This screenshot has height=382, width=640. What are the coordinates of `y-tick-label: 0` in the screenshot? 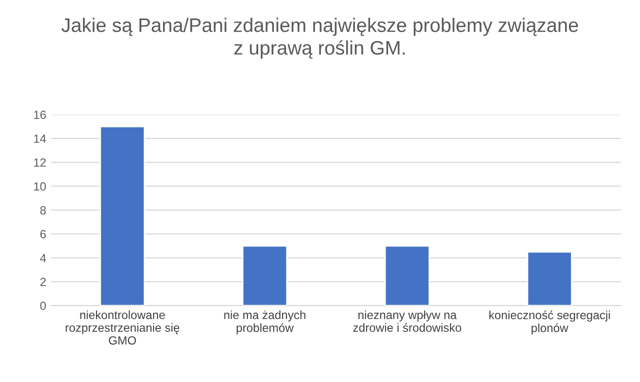 It's located at (43, 306).